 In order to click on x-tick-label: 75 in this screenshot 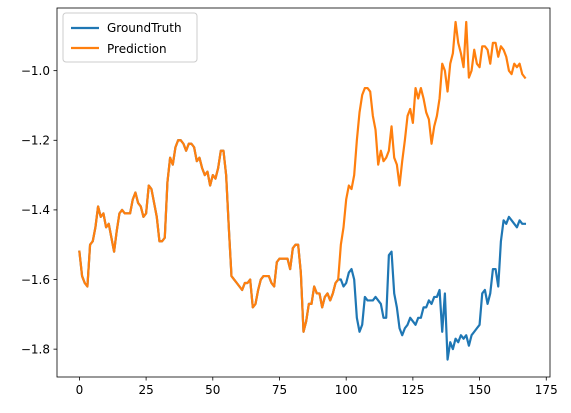, I will do `click(279, 390)`.